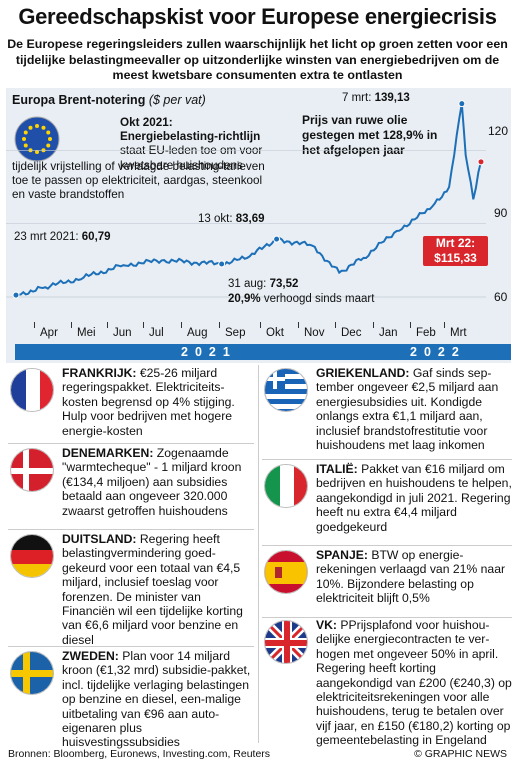 This screenshot has width=515, height=766. What do you see at coordinates (275, 333) in the screenshot?
I see `month-tick: Okt` at bounding box center [275, 333].